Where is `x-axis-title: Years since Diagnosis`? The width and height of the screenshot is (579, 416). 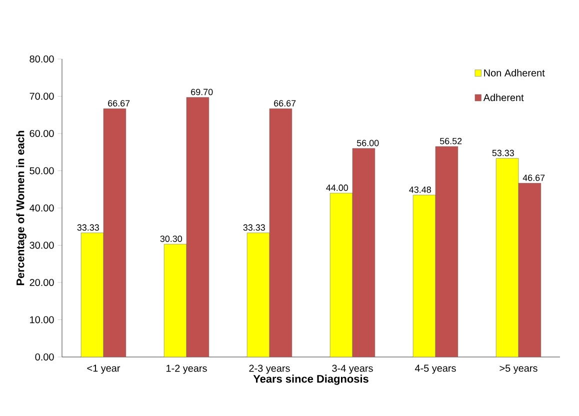 x-axis-title: Years since Diagnosis is located at coordinates (310, 379).